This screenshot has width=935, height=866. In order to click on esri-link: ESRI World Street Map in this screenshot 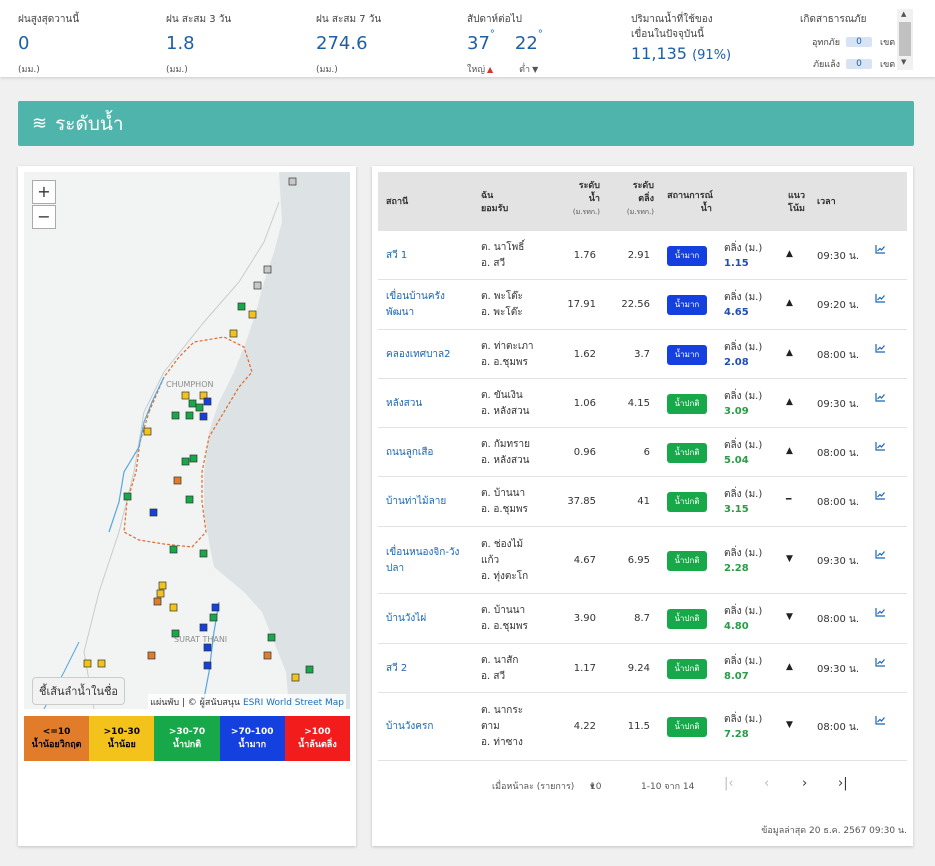, I will do `click(293, 703)`.